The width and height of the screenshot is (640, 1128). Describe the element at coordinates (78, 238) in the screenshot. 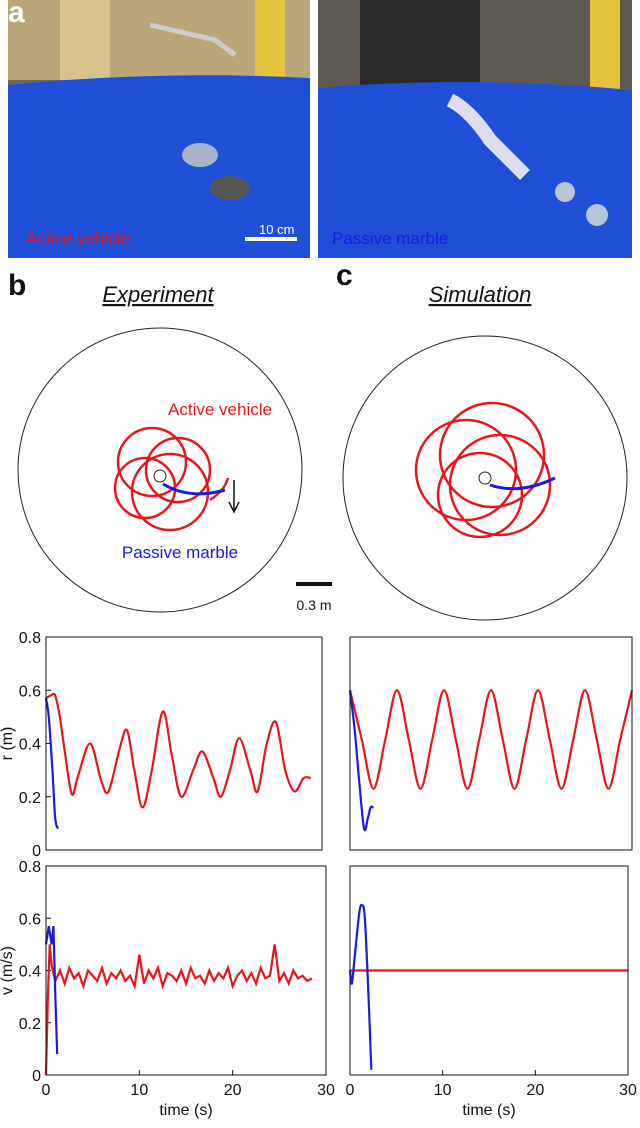

I see `photo-label: Active vehicle` at that location.